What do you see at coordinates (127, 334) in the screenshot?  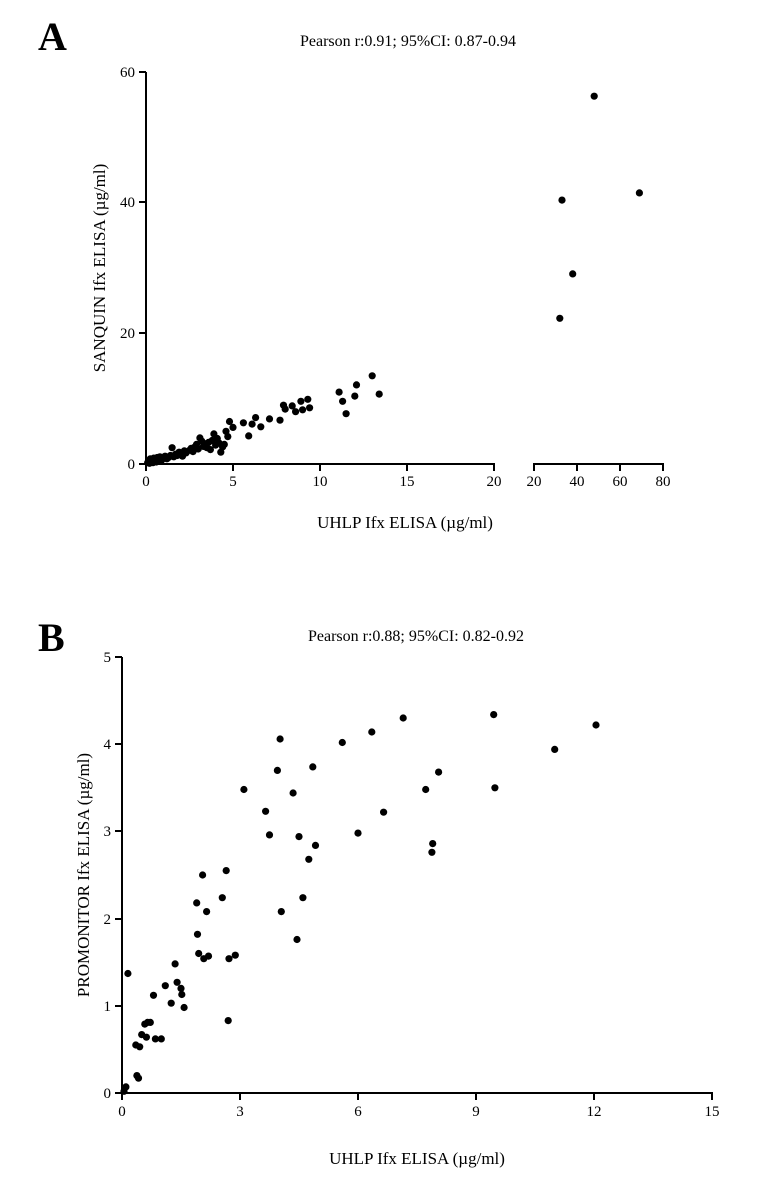 I see `chart-a-y-tick-label: 20` at bounding box center [127, 334].